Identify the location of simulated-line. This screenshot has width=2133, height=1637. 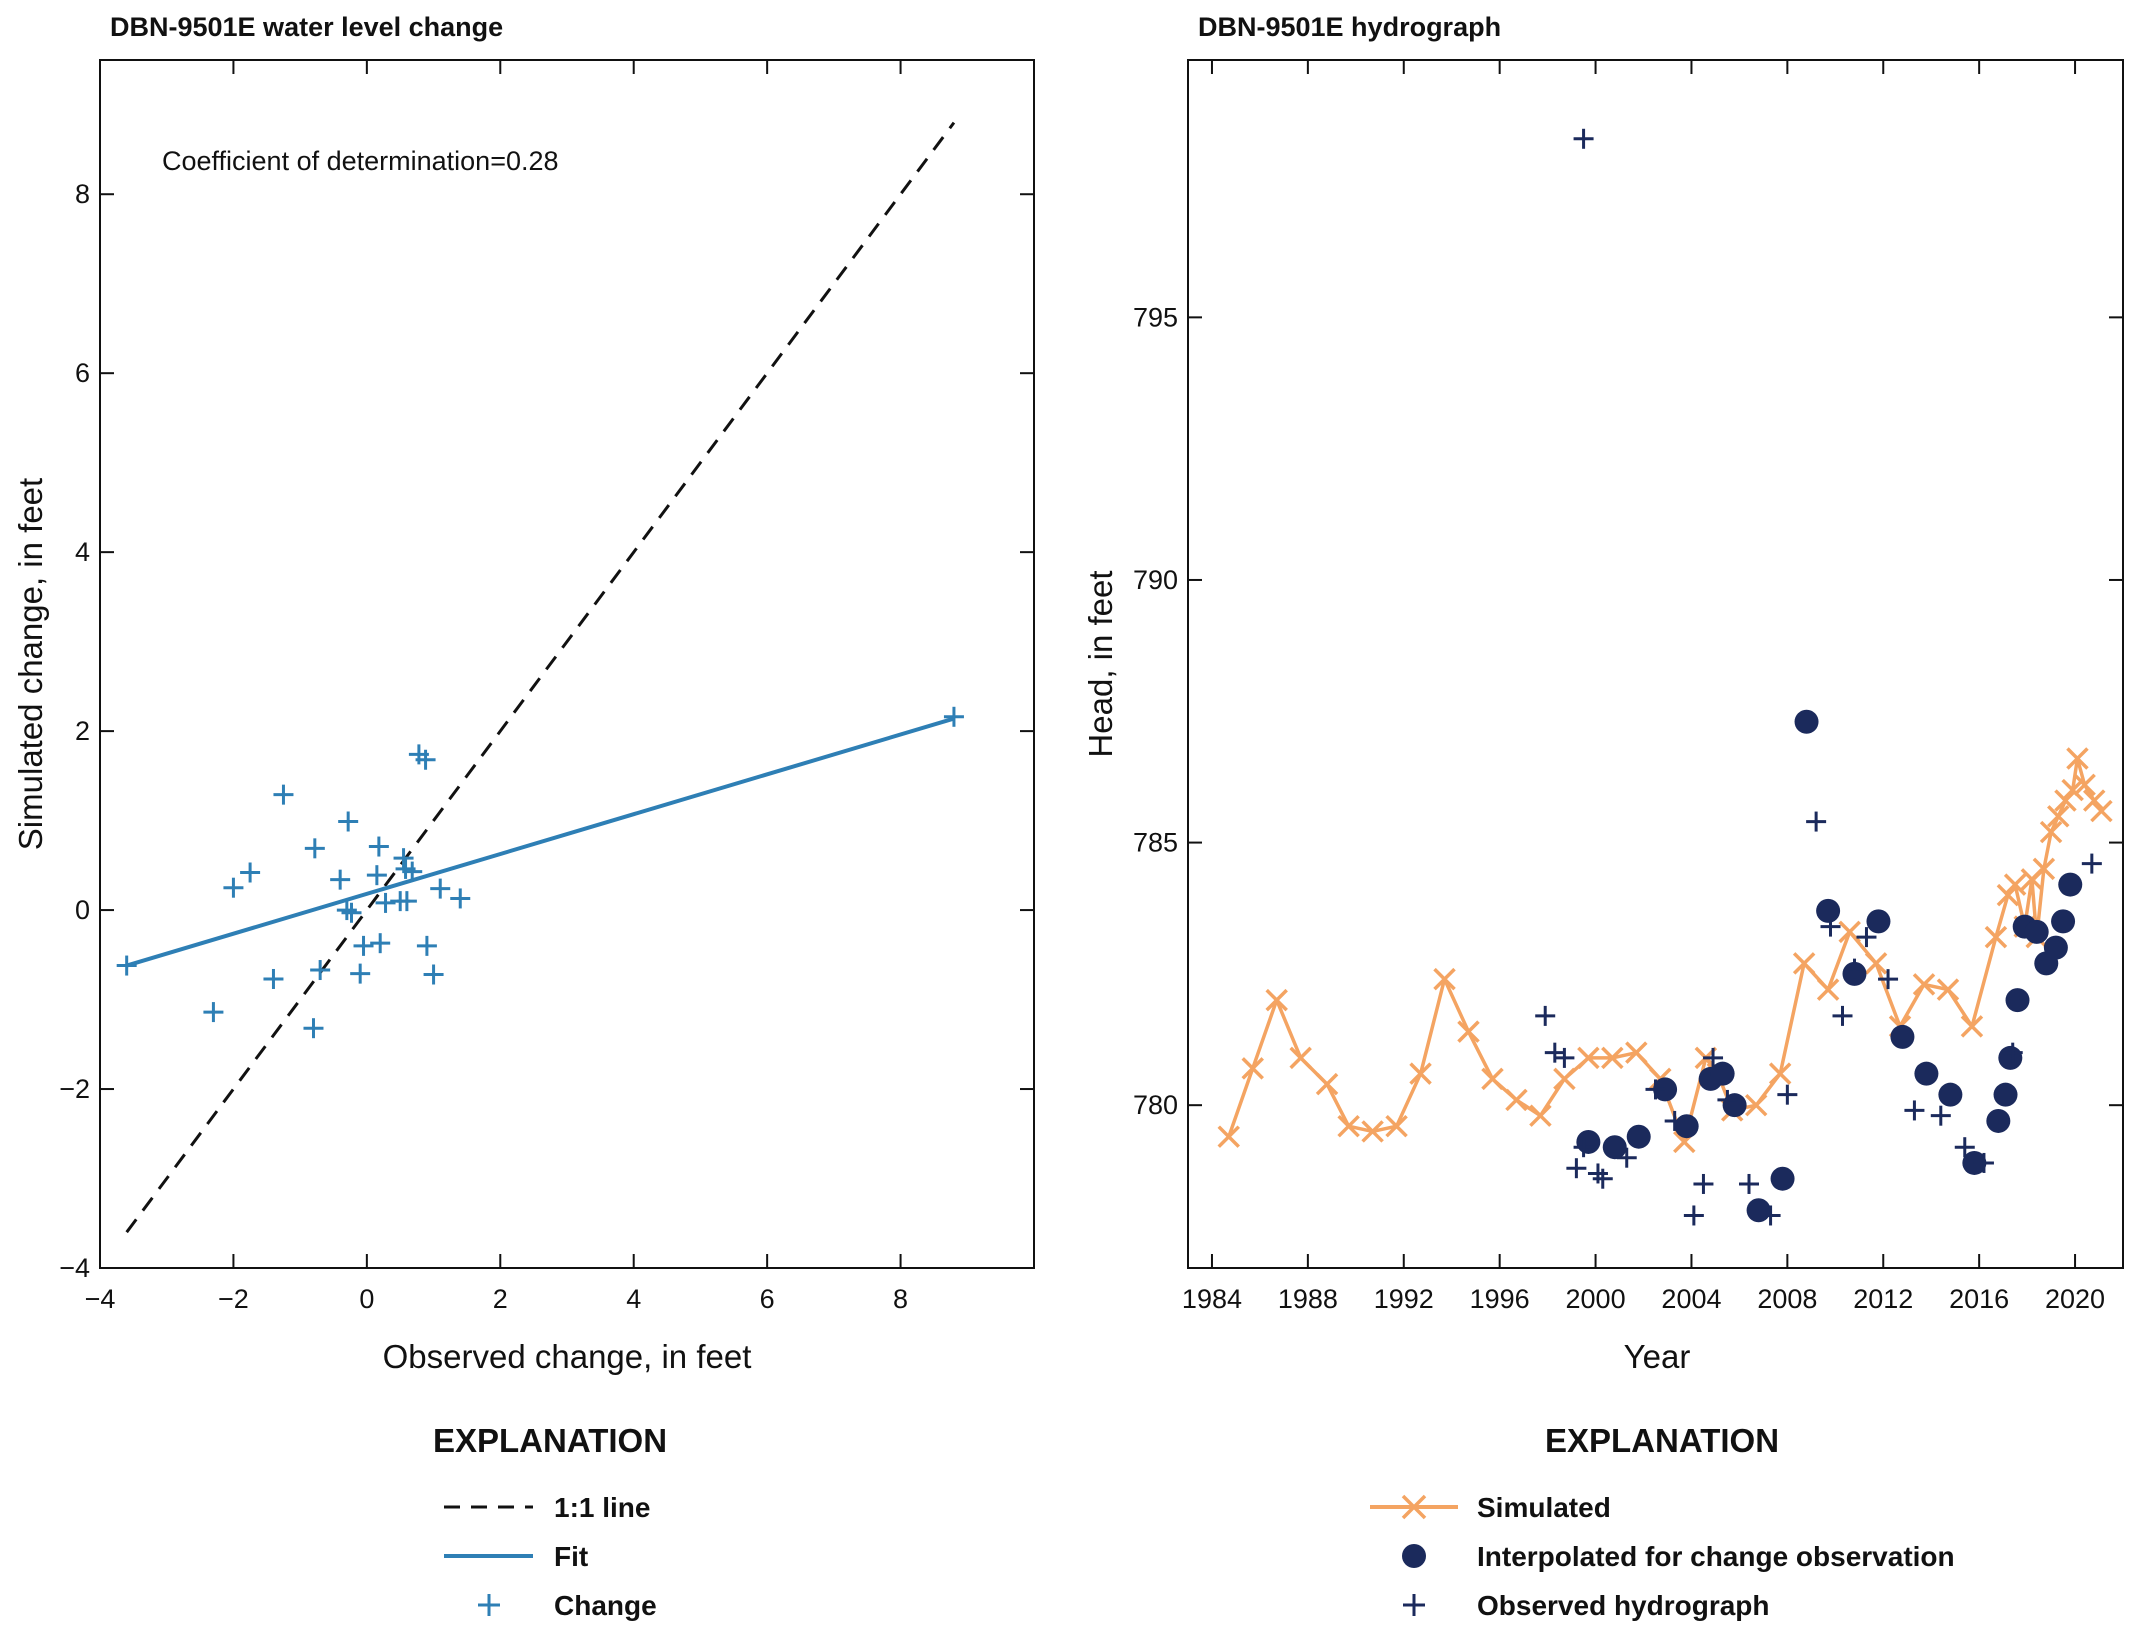
(1665, 950).